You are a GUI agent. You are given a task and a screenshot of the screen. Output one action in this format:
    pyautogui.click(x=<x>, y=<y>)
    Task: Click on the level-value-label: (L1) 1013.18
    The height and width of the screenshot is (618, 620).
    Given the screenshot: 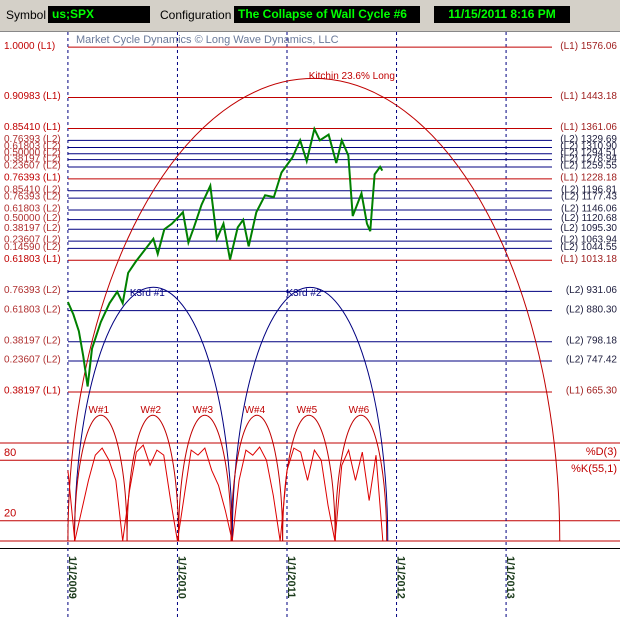 What is the action you would take?
    pyautogui.click(x=588, y=259)
    